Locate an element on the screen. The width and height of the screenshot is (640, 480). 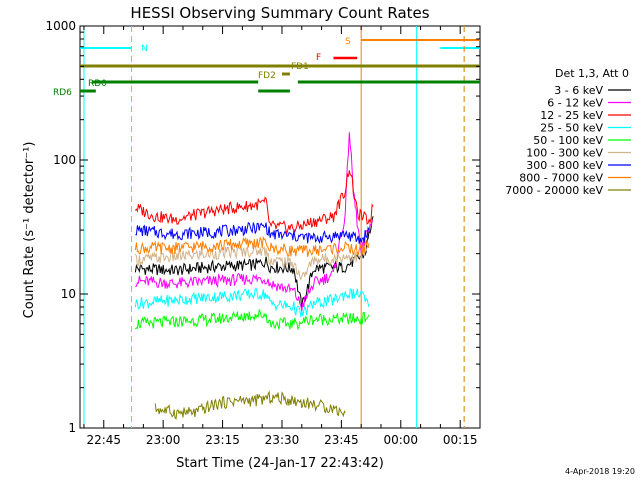
chart-title: HESSI Observing Summary Count Rates is located at coordinates (279, 13).